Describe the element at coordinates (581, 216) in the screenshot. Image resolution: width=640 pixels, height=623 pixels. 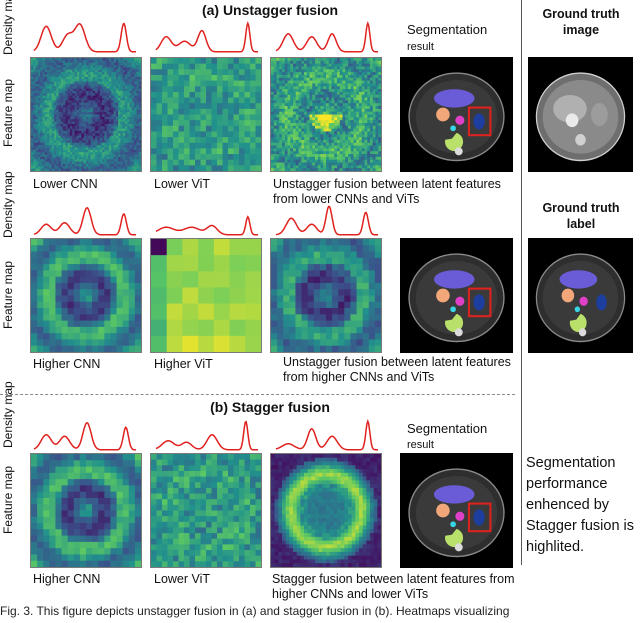
I see `ground-truth-label-title: Ground truth label` at that location.